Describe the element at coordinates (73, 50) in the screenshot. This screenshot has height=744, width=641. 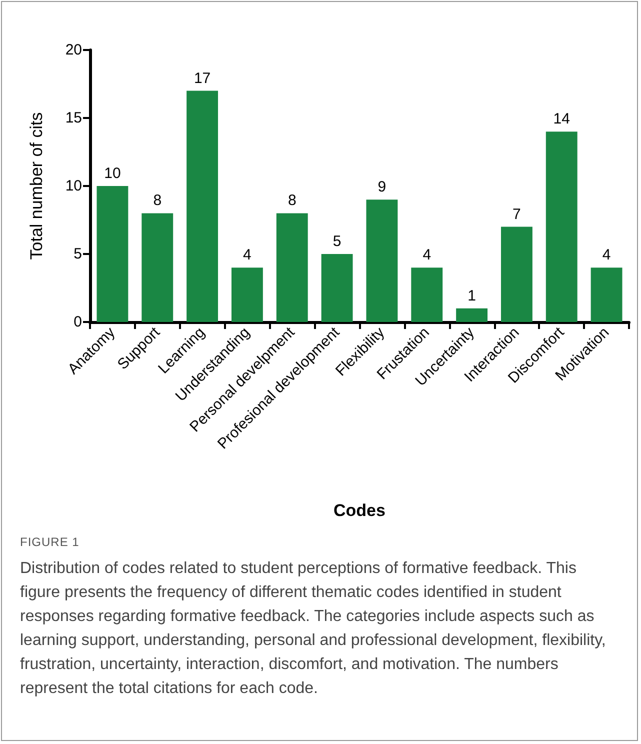
I see `y-tick-label: 20` at that location.